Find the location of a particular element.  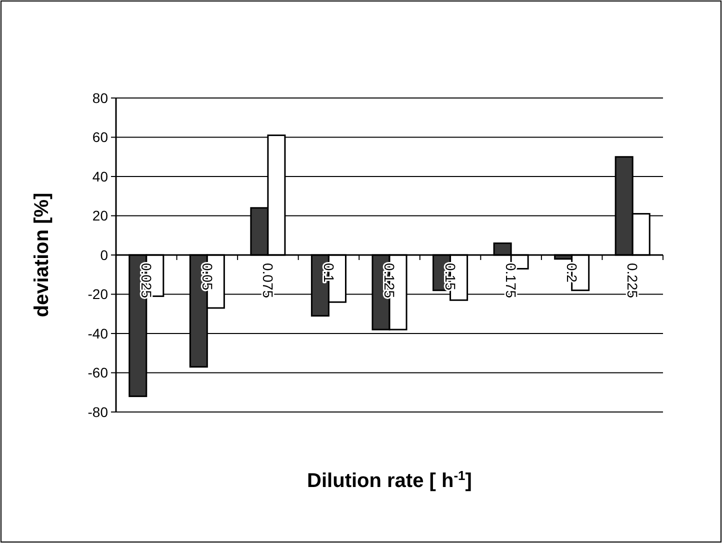

x-tick-label: 0.225 is located at coordinates (632, 280).